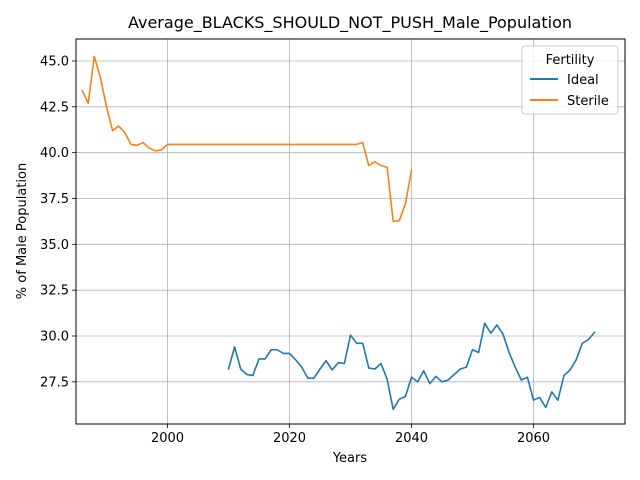 Image resolution: width=640 pixels, height=480 pixels. I want to click on x-tick-label: 2000, so click(167, 438).